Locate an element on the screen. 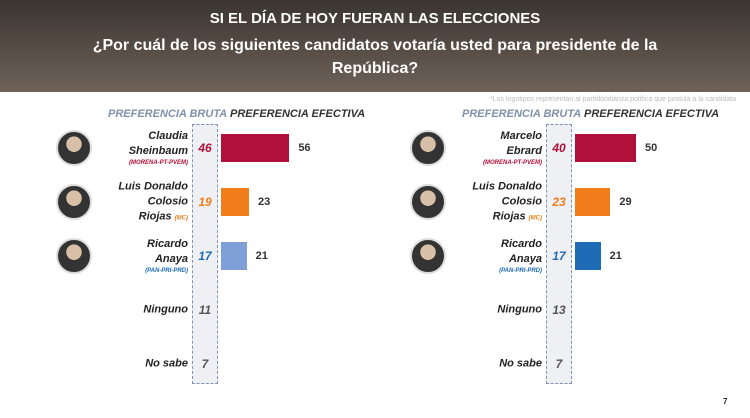 The image size is (750, 418). bar-value-label: 56 is located at coordinates (304, 148).